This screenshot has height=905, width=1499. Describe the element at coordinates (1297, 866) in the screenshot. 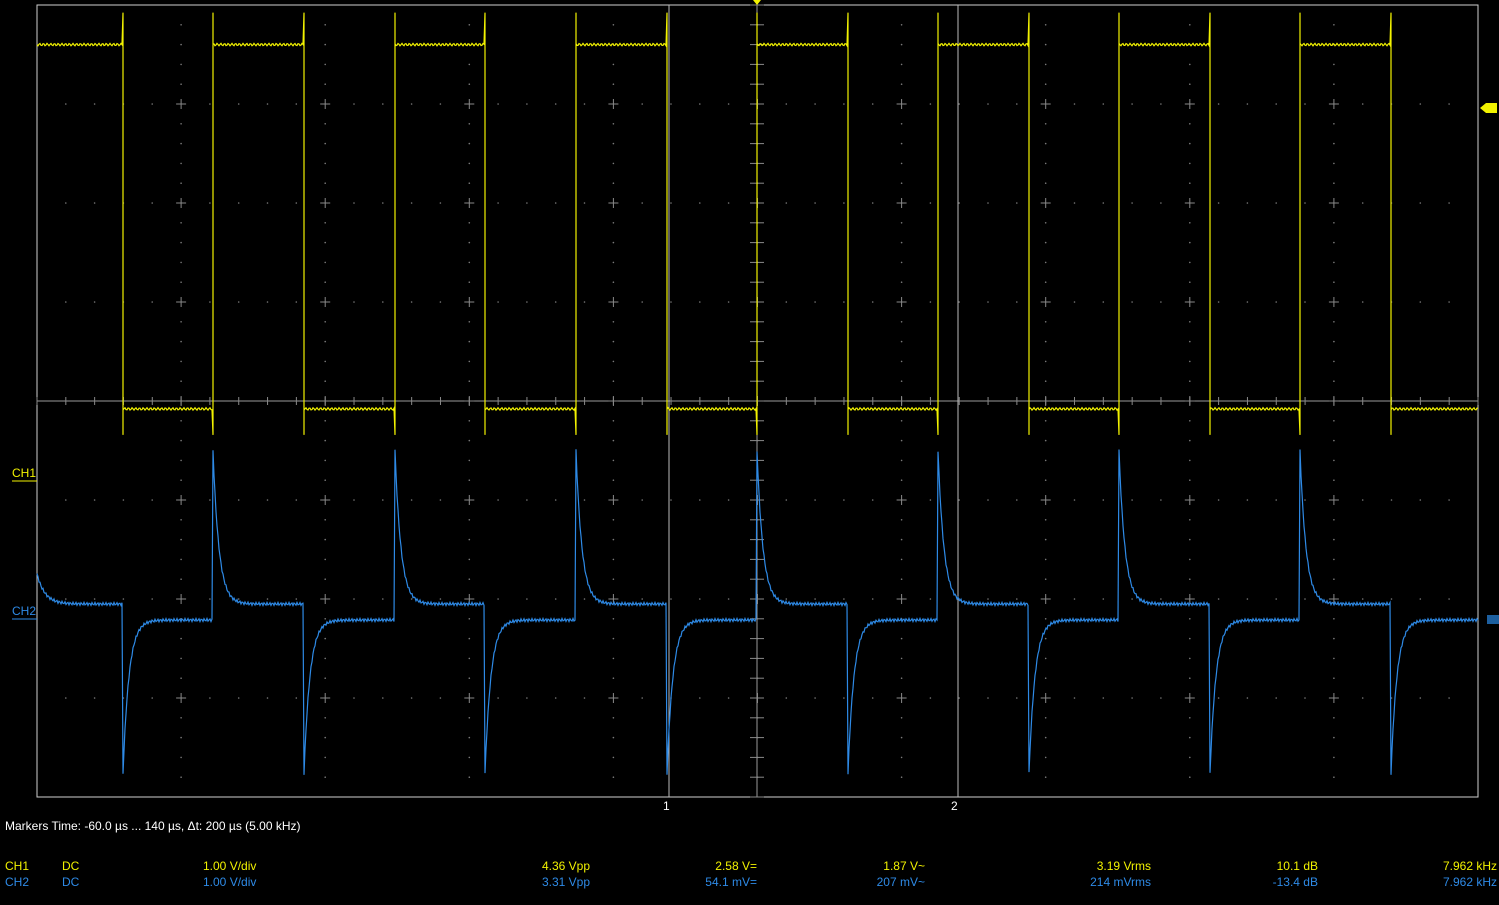

I see `db-value: 10.1 dB` at that location.